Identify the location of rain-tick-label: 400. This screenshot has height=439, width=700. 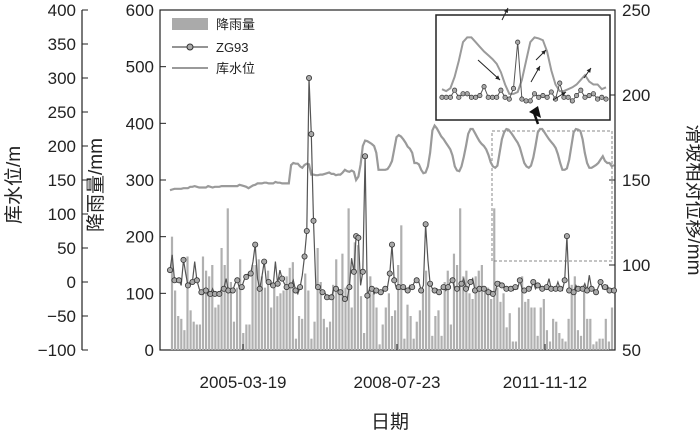
(140, 123).